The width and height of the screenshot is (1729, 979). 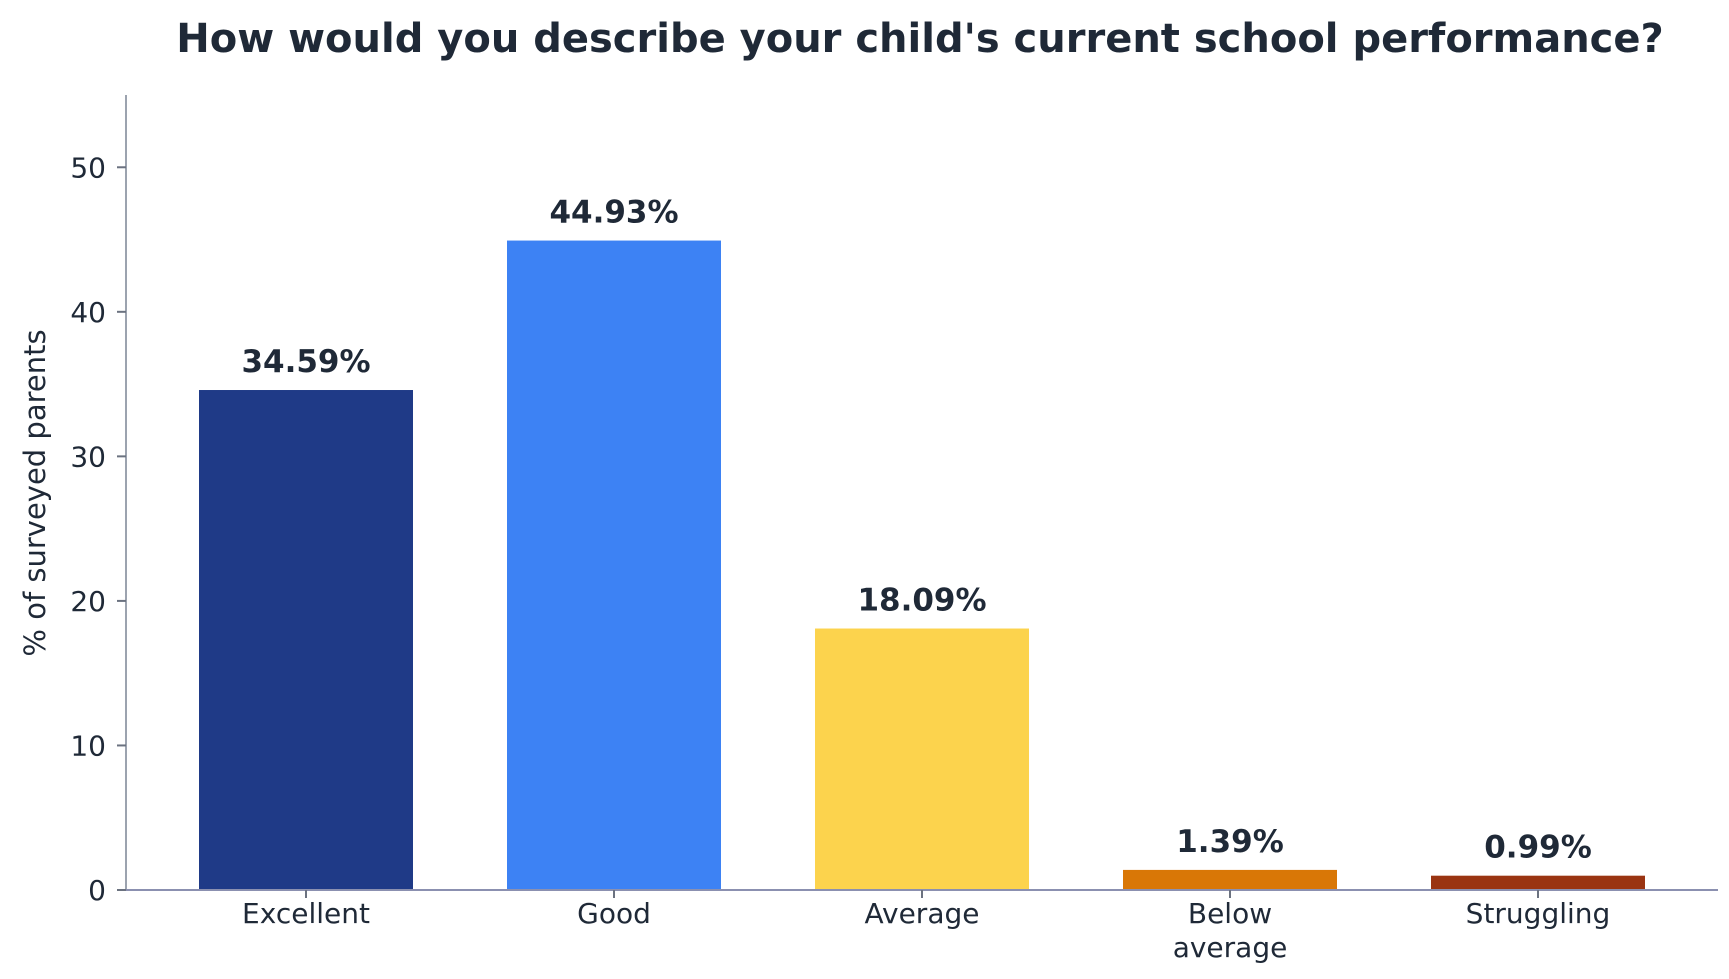 I want to click on x-tick-label: average, so click(x=1230, y=947).